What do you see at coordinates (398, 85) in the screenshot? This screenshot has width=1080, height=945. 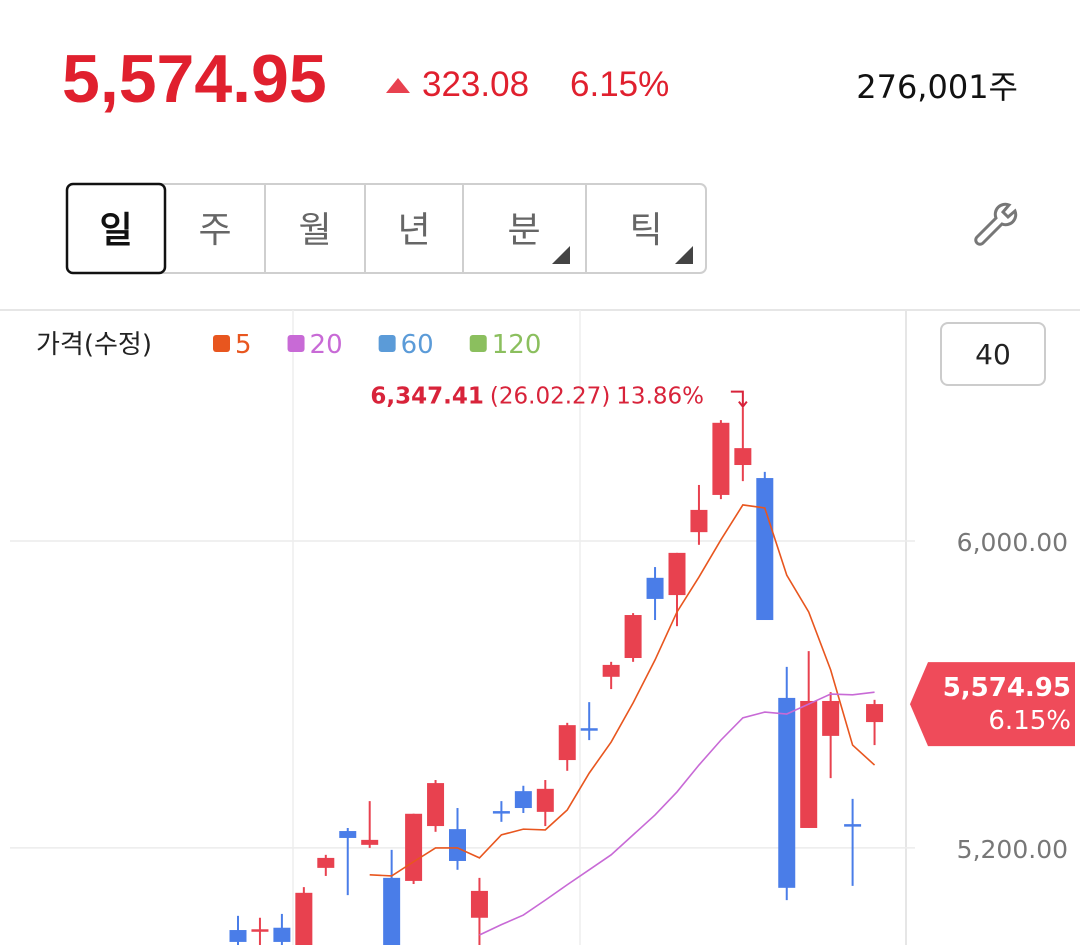 I see `up-arrow` at bounding box center [398, 85].